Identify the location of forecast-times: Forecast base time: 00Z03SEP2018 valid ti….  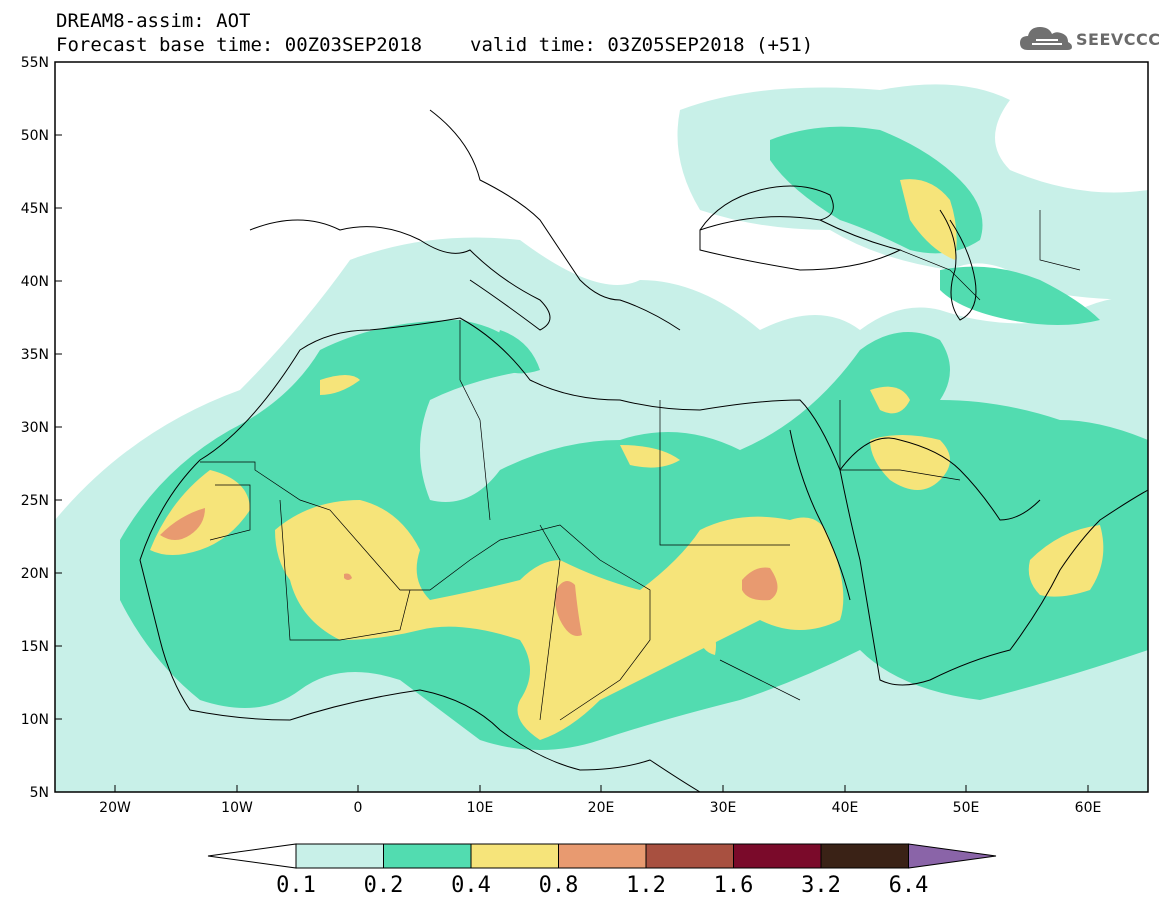
(434, 45).